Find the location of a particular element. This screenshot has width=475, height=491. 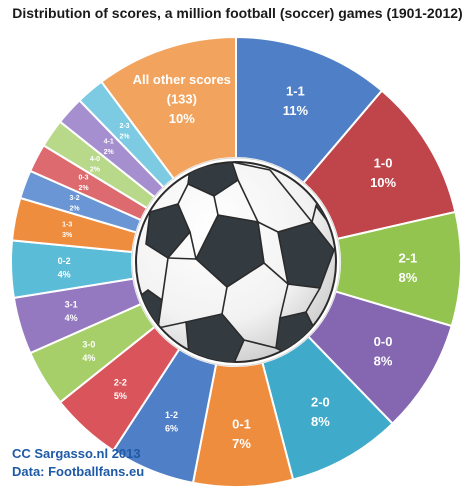

slice-label: 2-0 is located at coordinates (320, 402).